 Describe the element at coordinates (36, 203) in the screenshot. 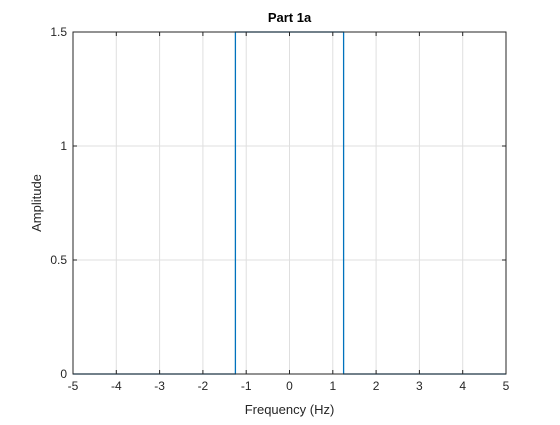

I see `y-axis-label: Amplitude` at that location.